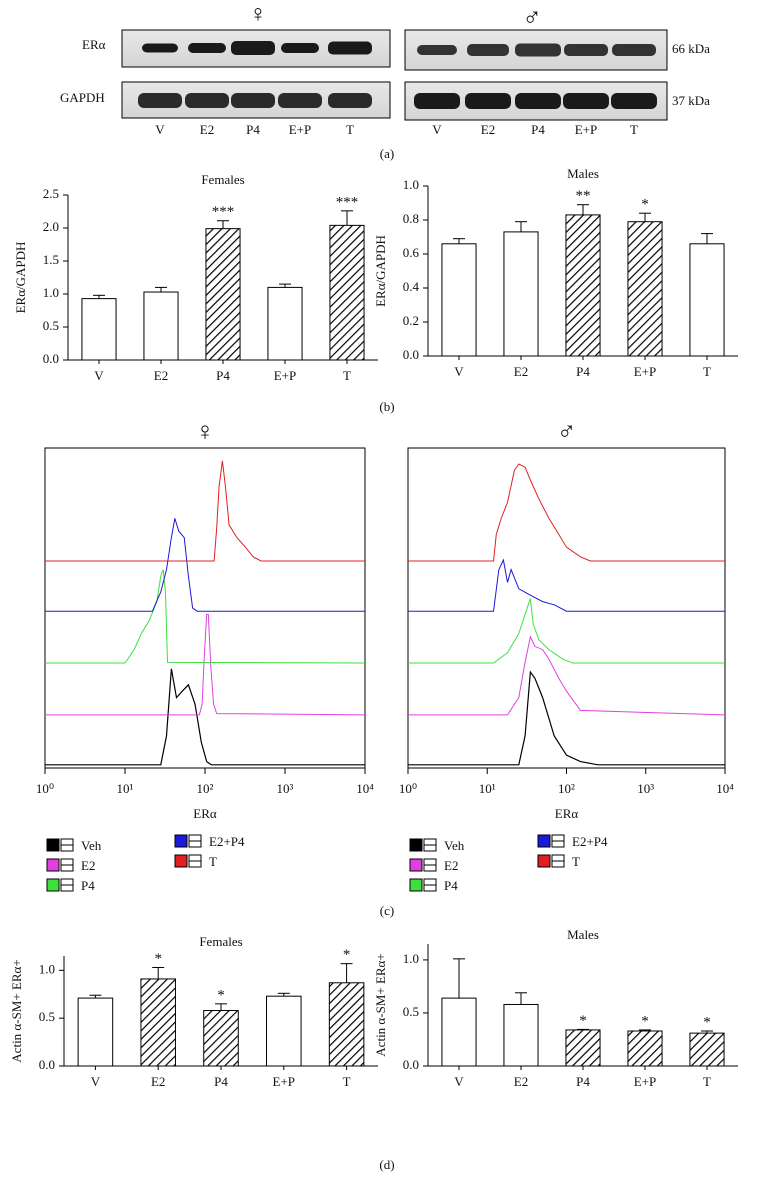  Describe the element at coordinates (397, 75) in the screenshot. I see `blot-bands` at that location.